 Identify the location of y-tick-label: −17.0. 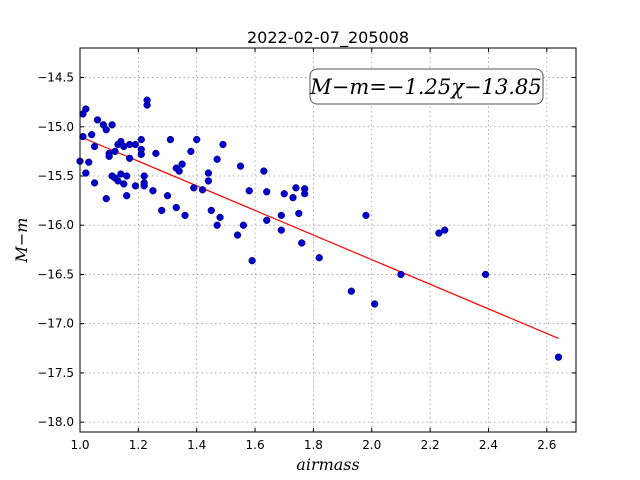
(55, 324).